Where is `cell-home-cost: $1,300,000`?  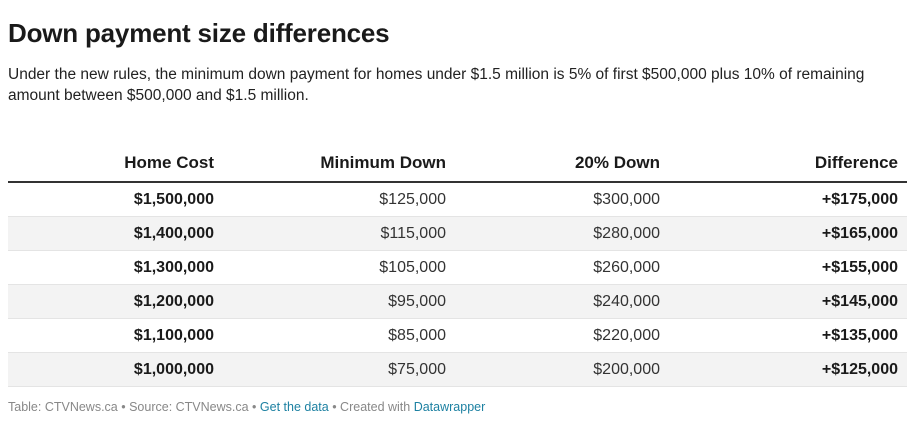
cell-home-cost: $1,300,000 is located at coordinates (115, 267).